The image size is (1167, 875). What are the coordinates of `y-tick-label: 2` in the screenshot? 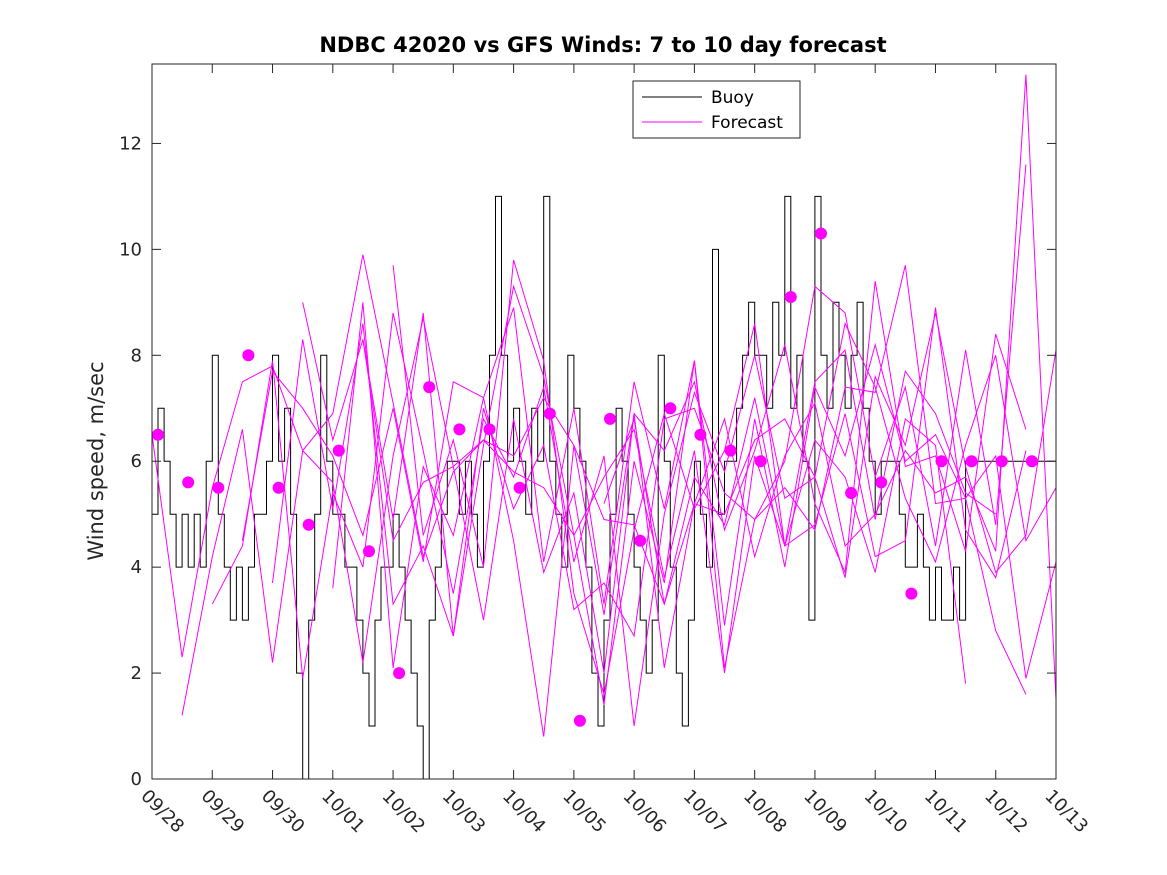 It's located at (136, 673).